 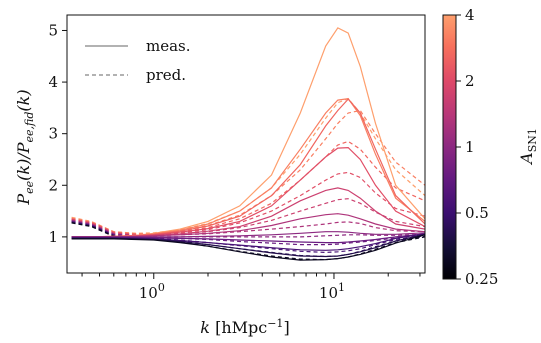 I want to click on y-label-num-arg: (k)/, so click(x=23, y=166).